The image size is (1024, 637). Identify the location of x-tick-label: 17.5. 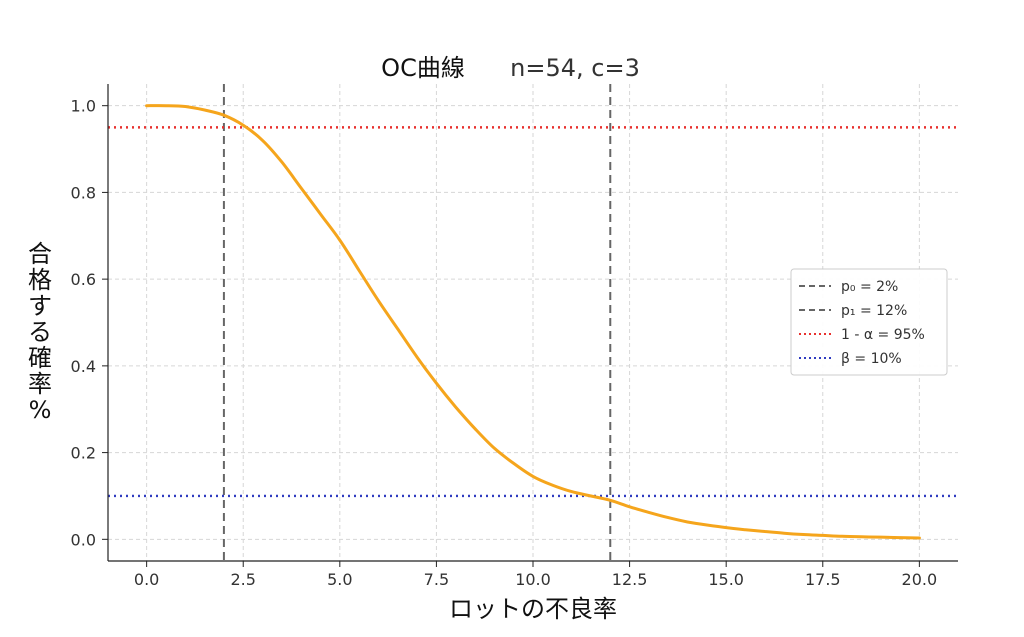
(823, 579).